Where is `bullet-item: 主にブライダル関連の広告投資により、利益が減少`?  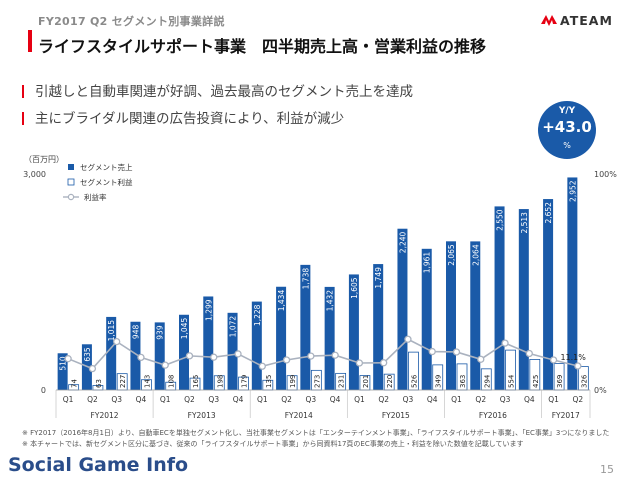
bullet-item: 主にブライダル関連の広告投資により、利益が減少 is located at coordinates (183, 117).